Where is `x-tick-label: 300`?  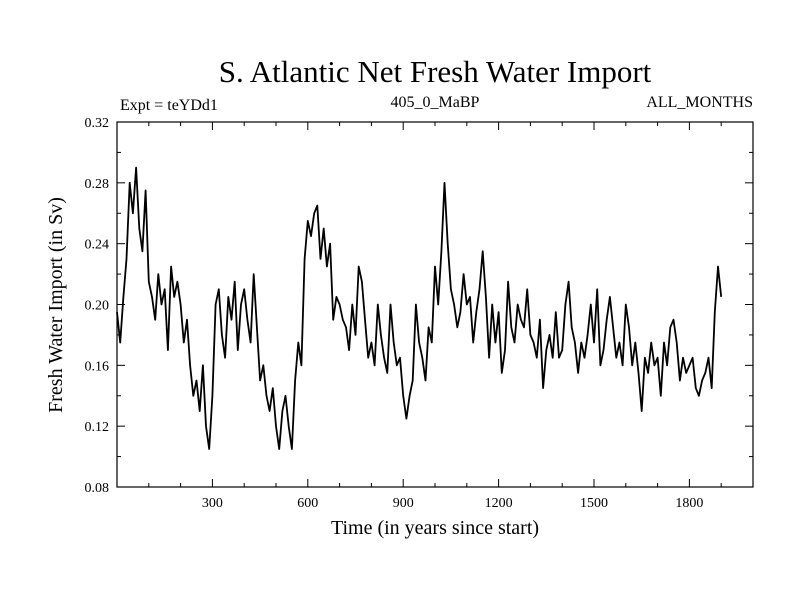
x-tick-label: 300 is located at coordinates (212, 503).